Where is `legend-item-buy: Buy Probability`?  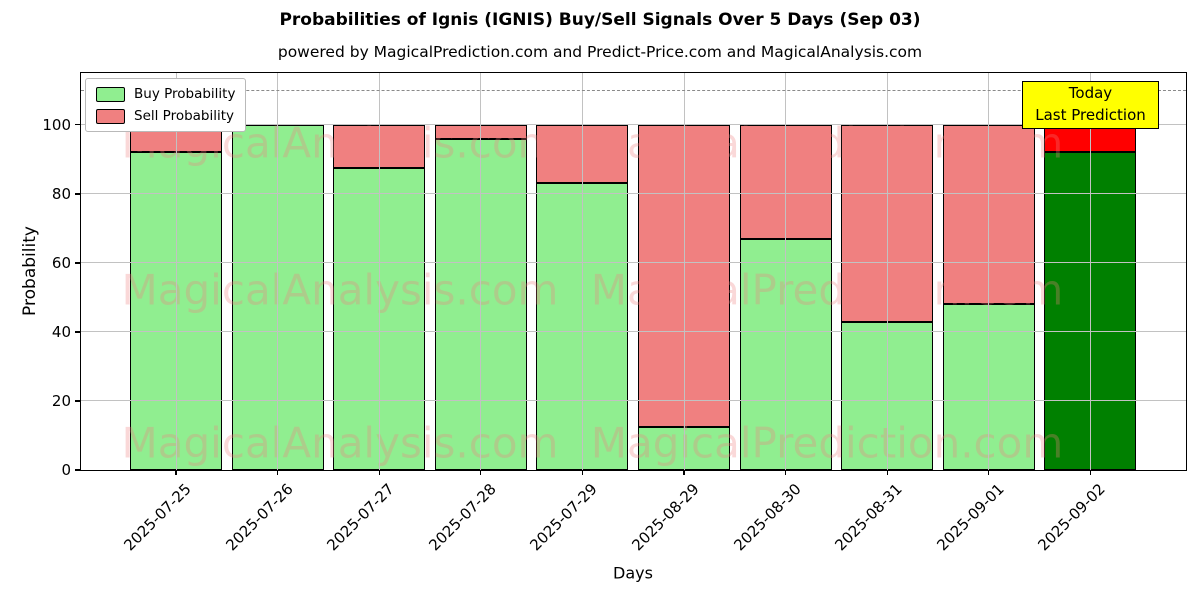
legend-item-buy: Buy Probability is located at coordinates (165, 94).